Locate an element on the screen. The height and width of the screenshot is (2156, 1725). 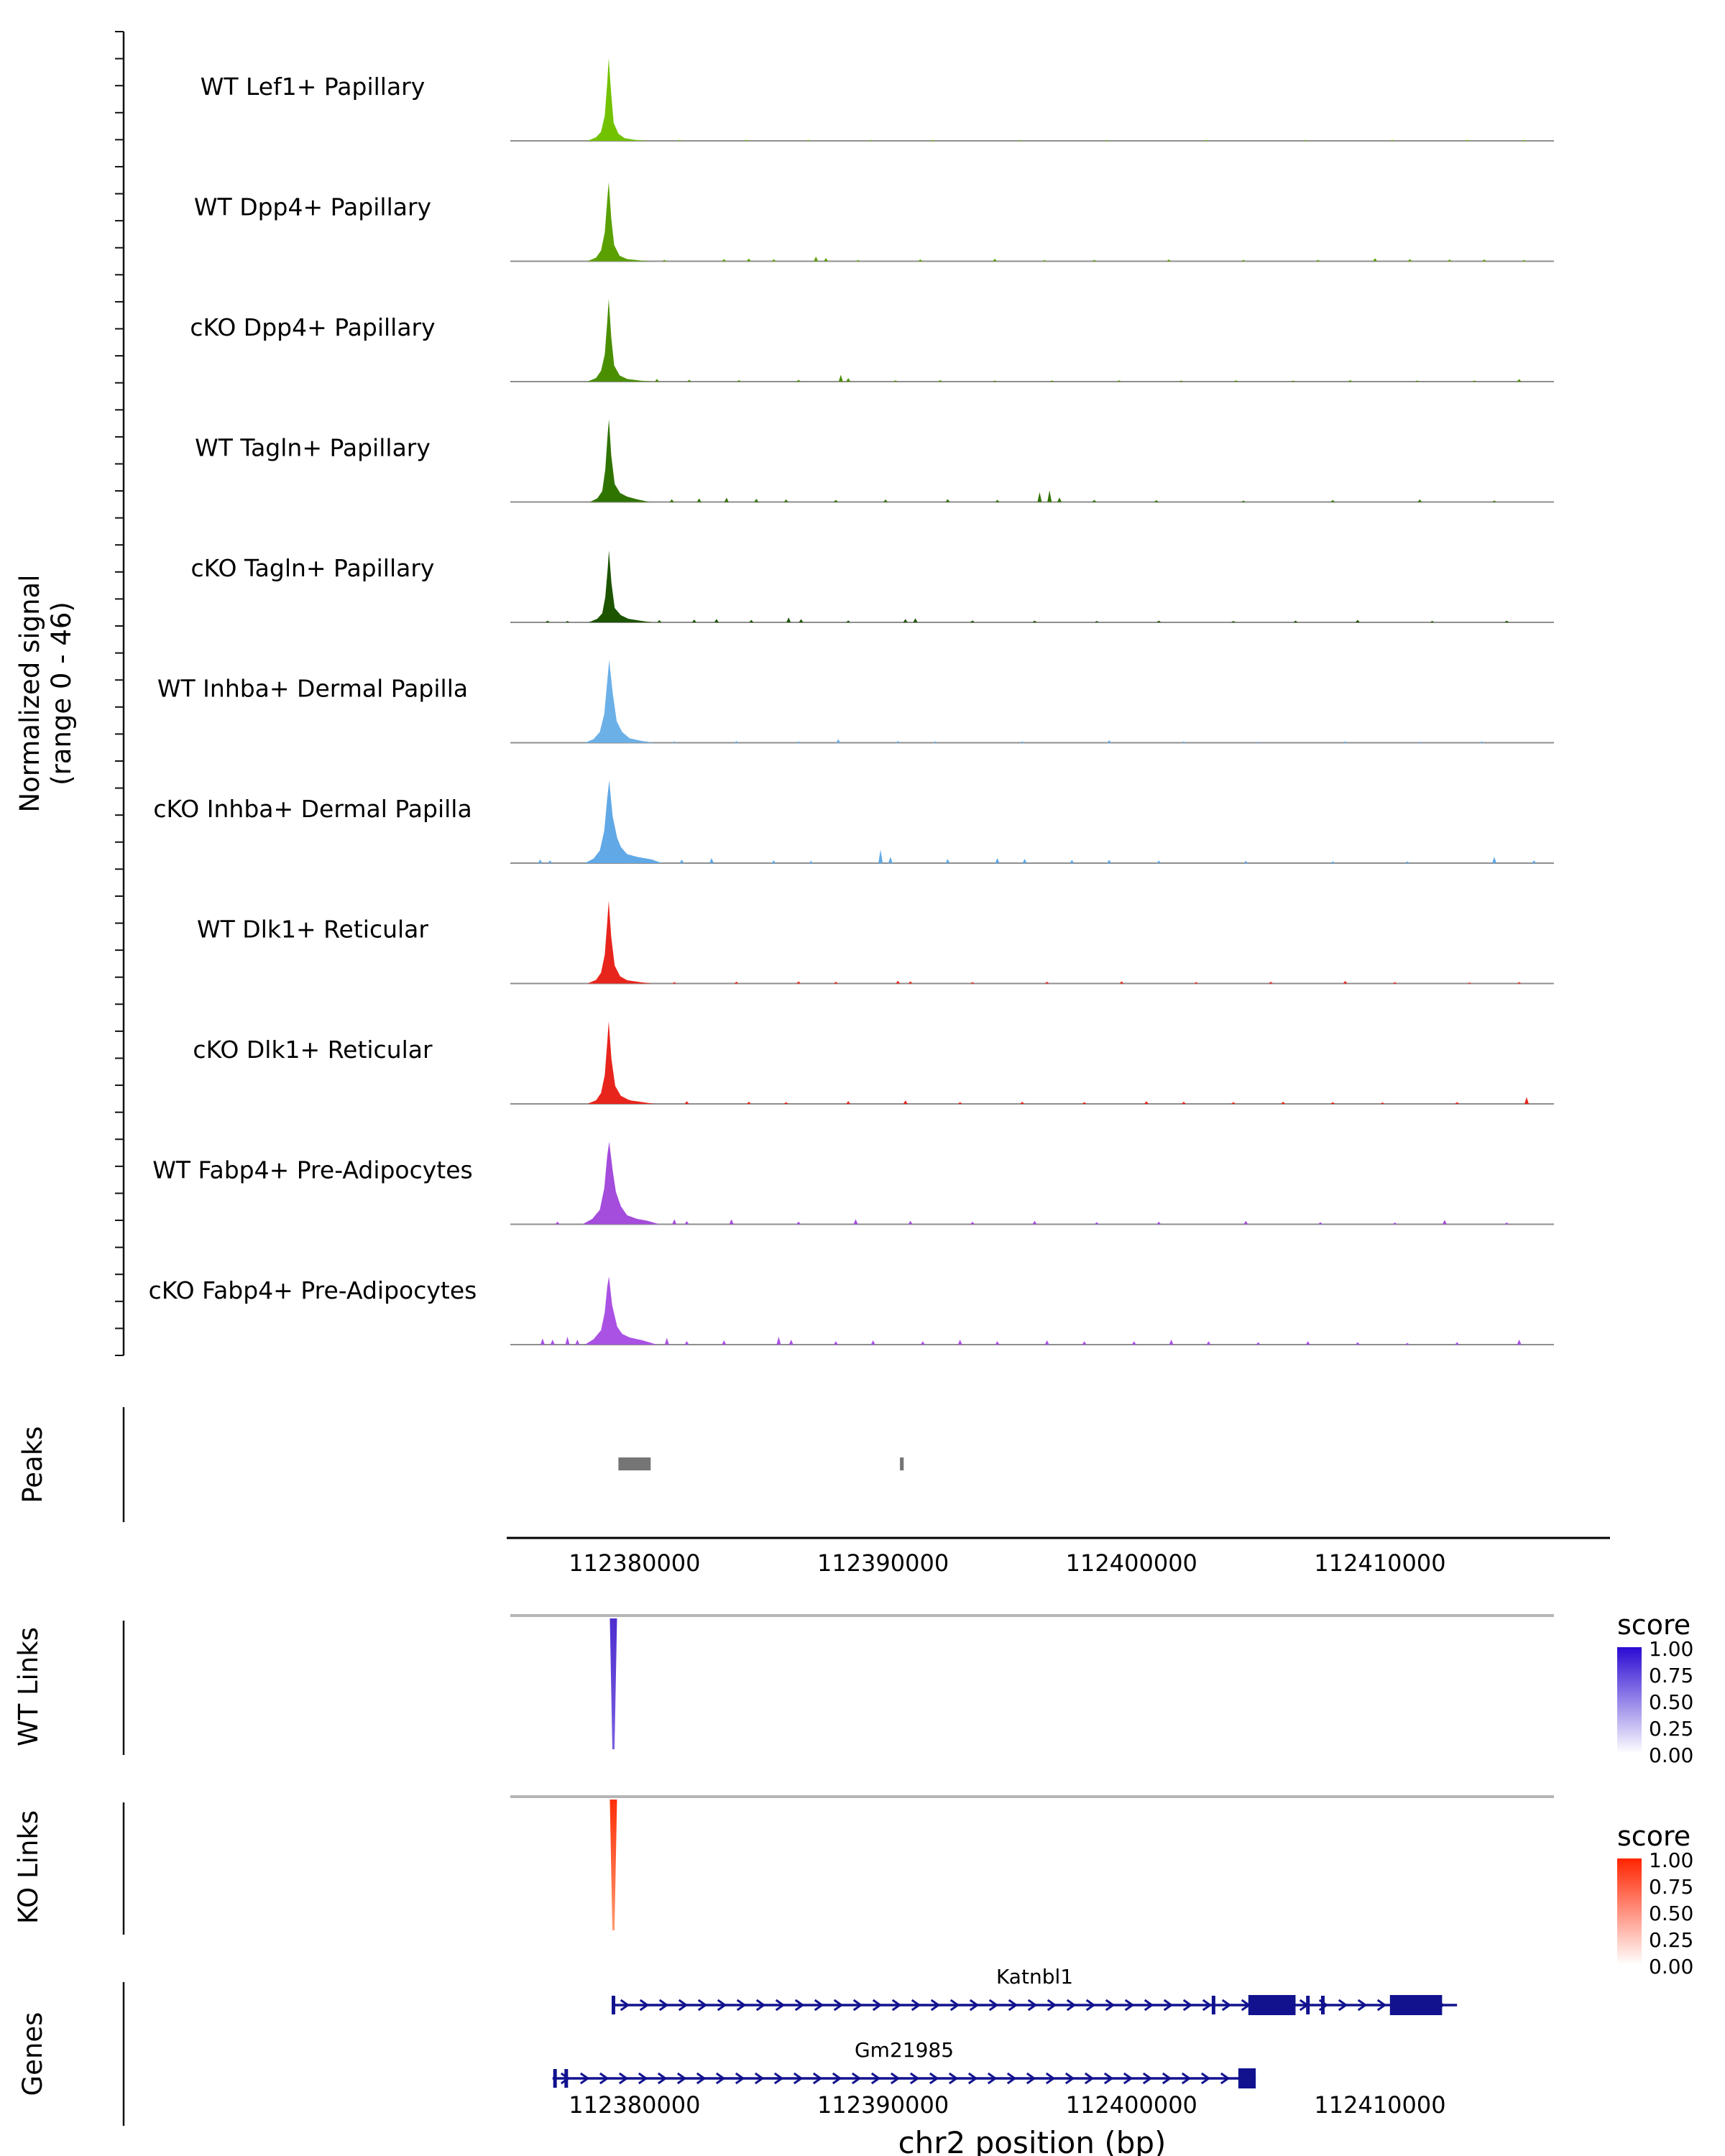
score-legend-tick-label: 0.00 is located at coordinates (1671, 1755).